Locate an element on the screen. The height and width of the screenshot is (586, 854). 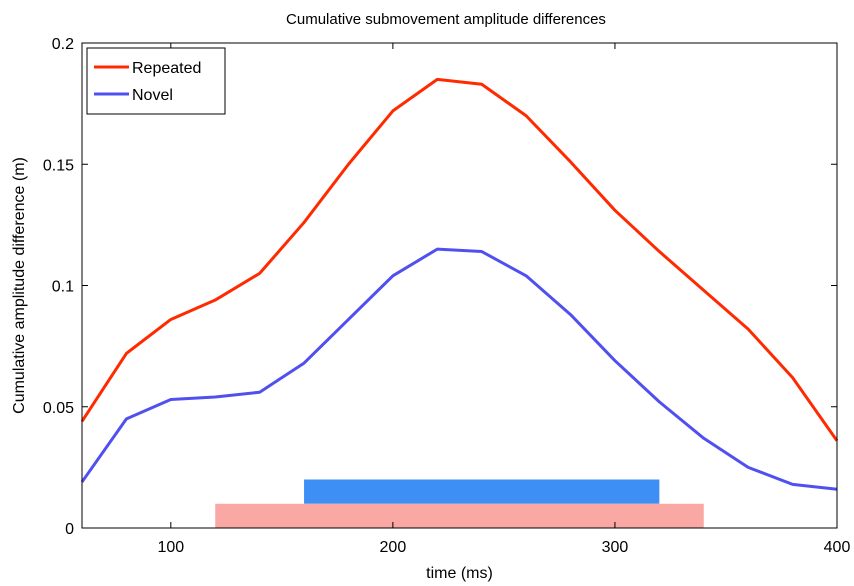
legend-label-repeated: Repeated is located at coordinates (166, 68).